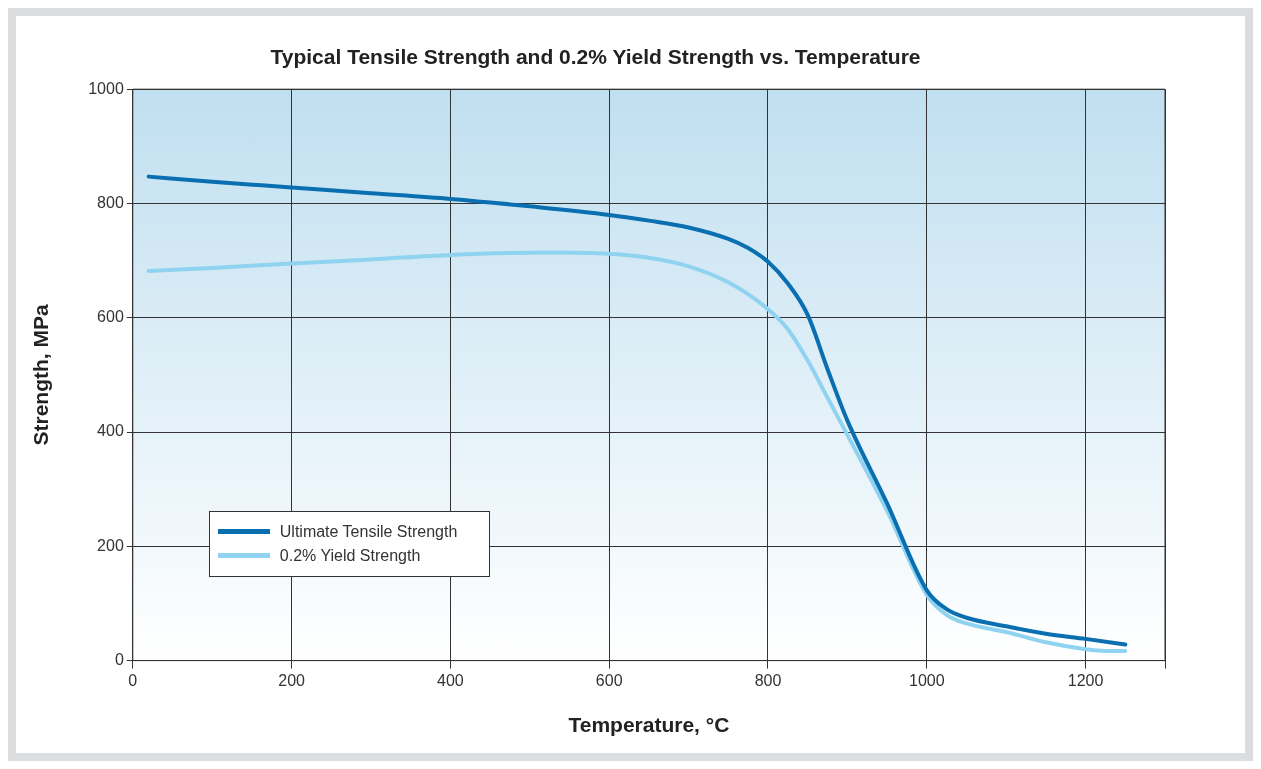 Image resolution: width=1261 pixels, height=769 pixels. I want to click on x-tick-label: 1200, so click(1085, 680).